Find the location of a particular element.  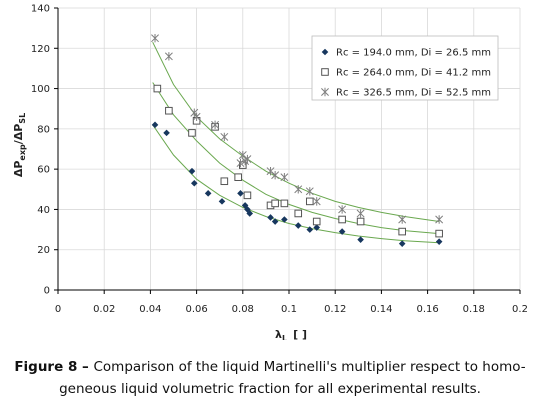

x-tick-label: 0.12 is located at coordinates (335, 309).